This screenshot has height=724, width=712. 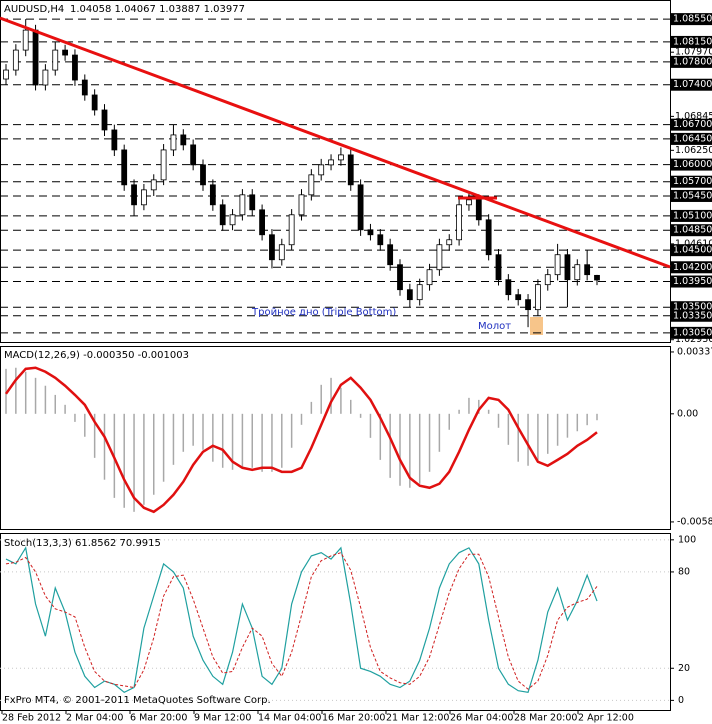 What do you see at coordinates (606, 718) in the screenshot?
I see `x-tick-label: 2 Apr 12:00` at bounding box center [606, 718].